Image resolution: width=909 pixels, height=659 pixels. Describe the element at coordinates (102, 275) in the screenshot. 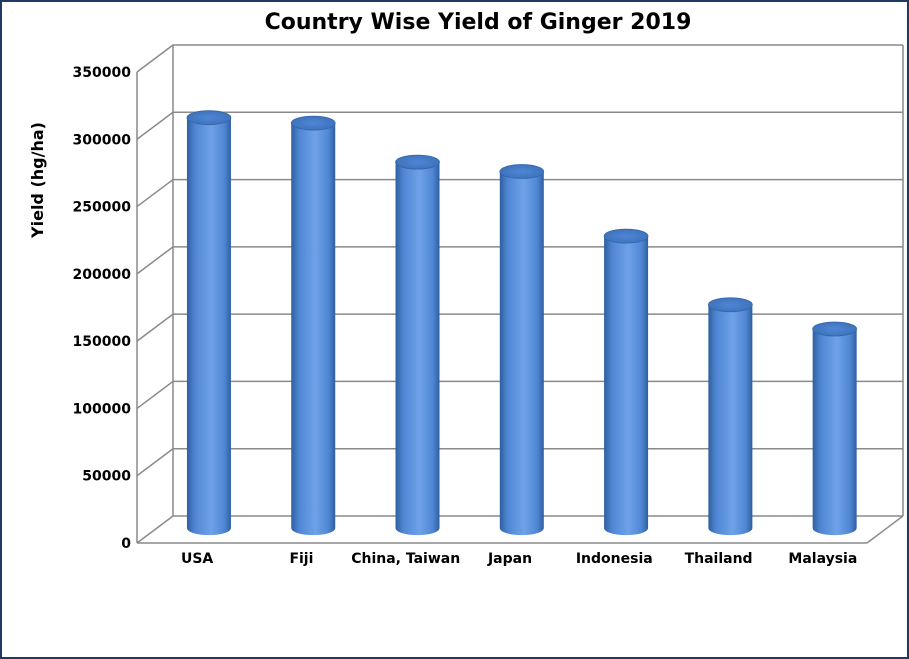

I see `y-tick-label: 200000` at that location.